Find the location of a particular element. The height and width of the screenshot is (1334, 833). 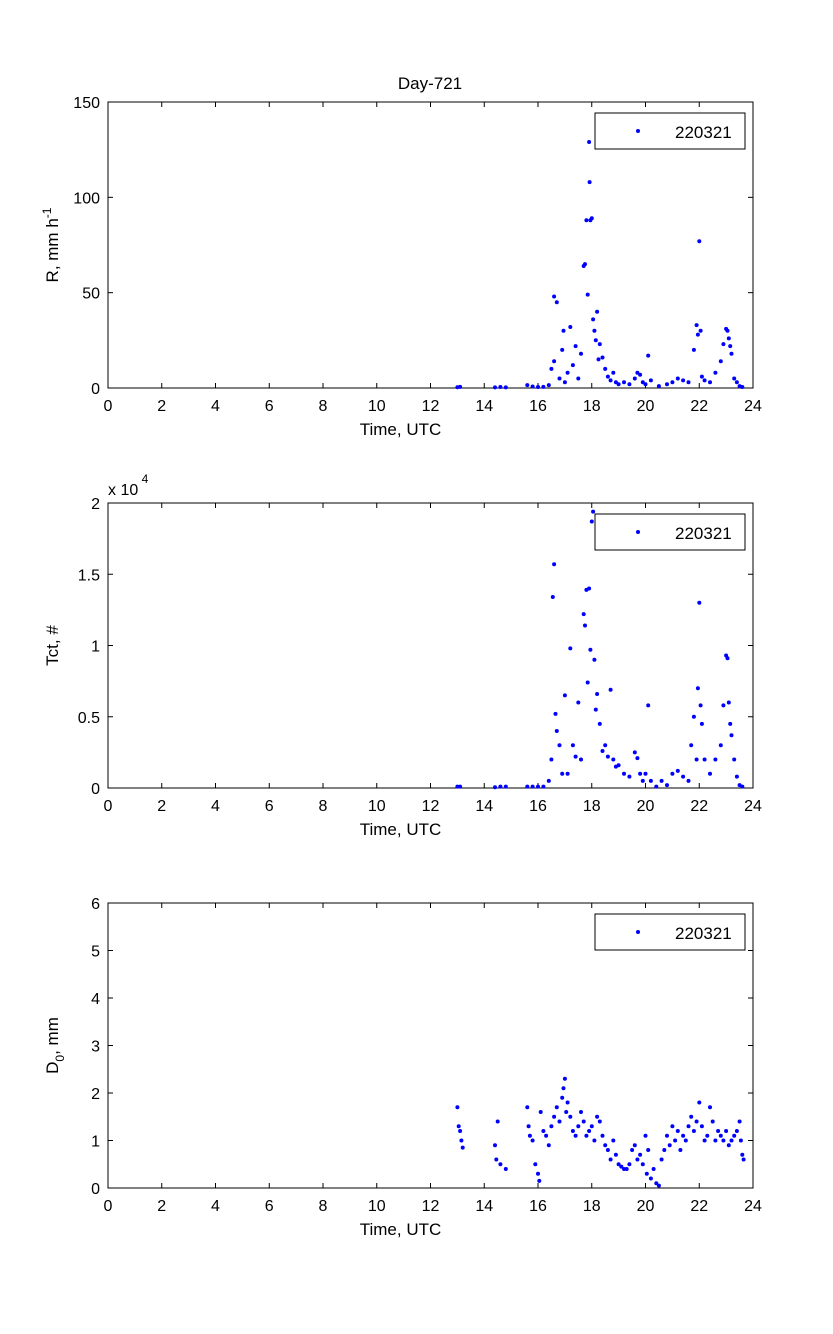

y-axis-title: D0, mm is located at coordinates (55, 1045).